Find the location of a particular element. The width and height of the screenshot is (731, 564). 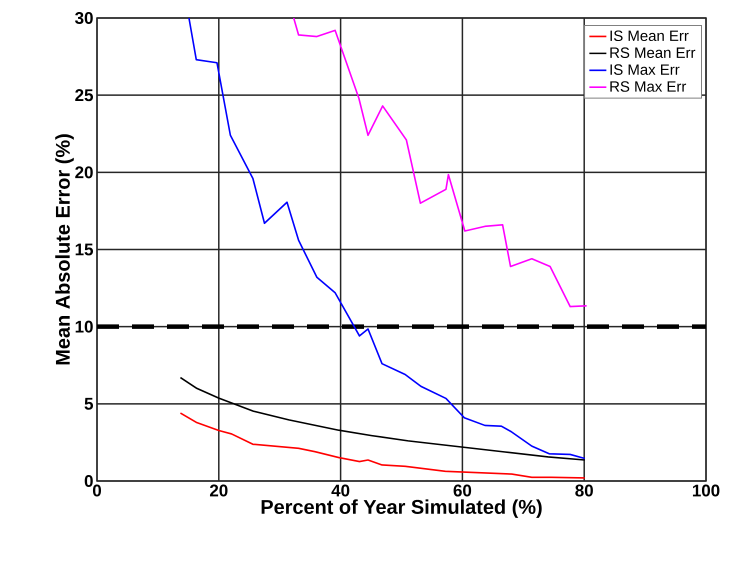

x-tick-label: 100 is located at coordinates (706, 490).